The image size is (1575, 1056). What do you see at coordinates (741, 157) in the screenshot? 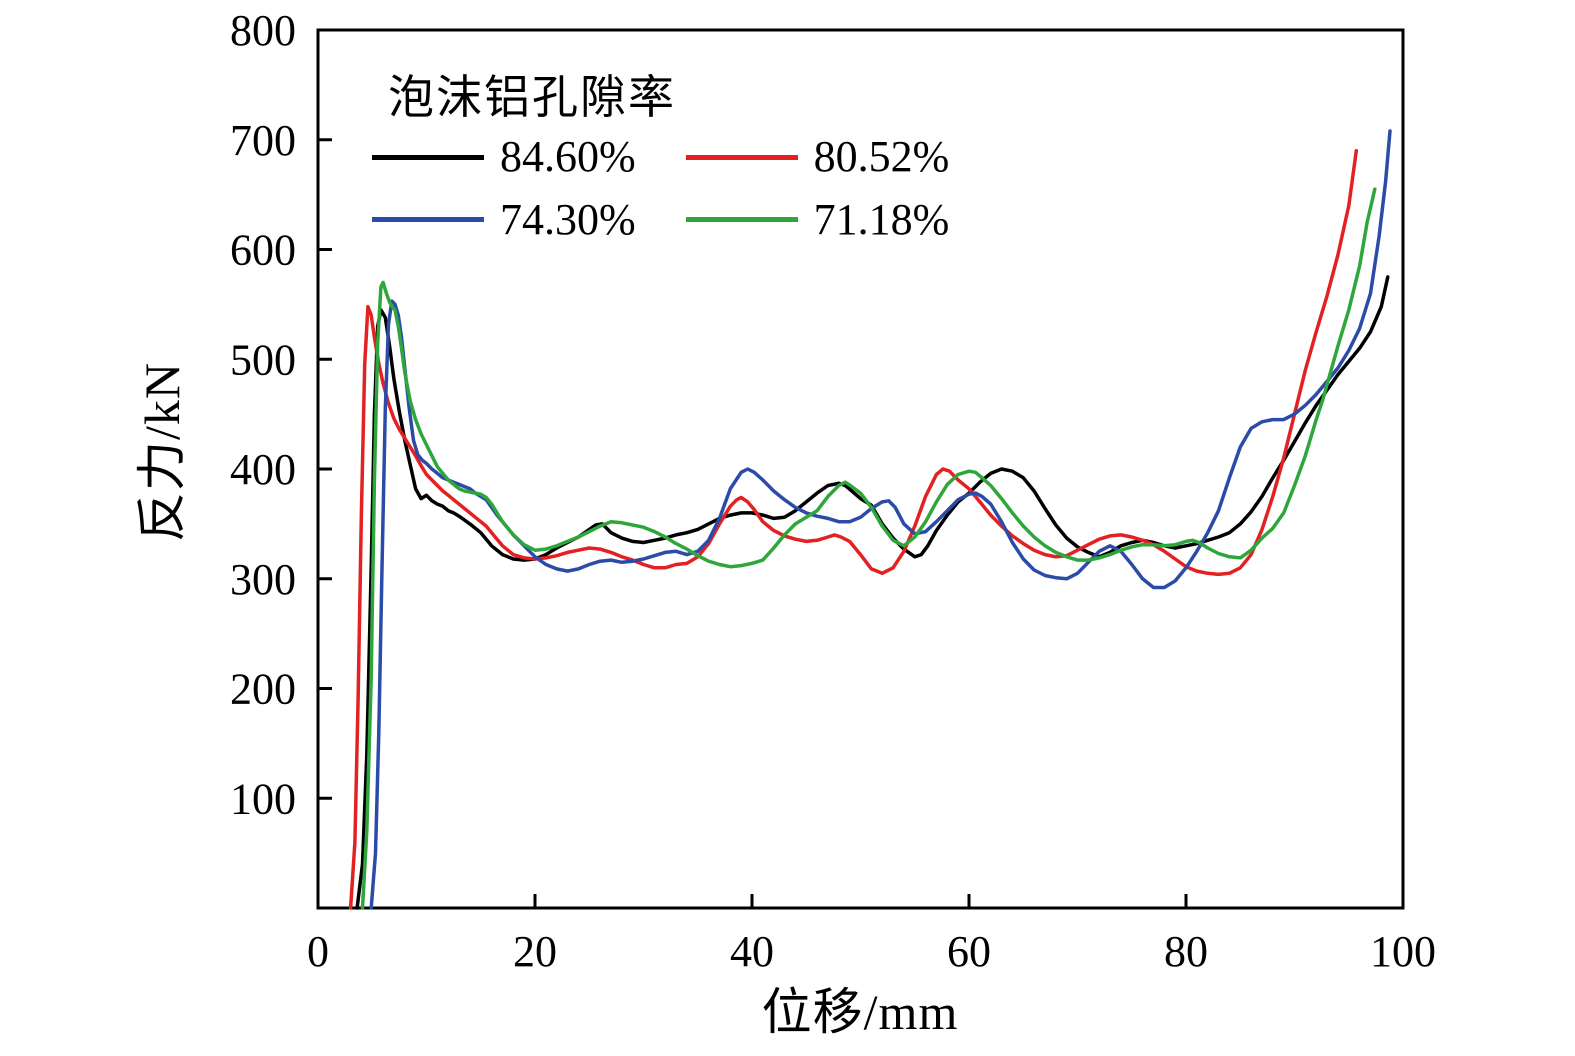
I see `legend-line-swatch-red` at bounding box center [741, 157].